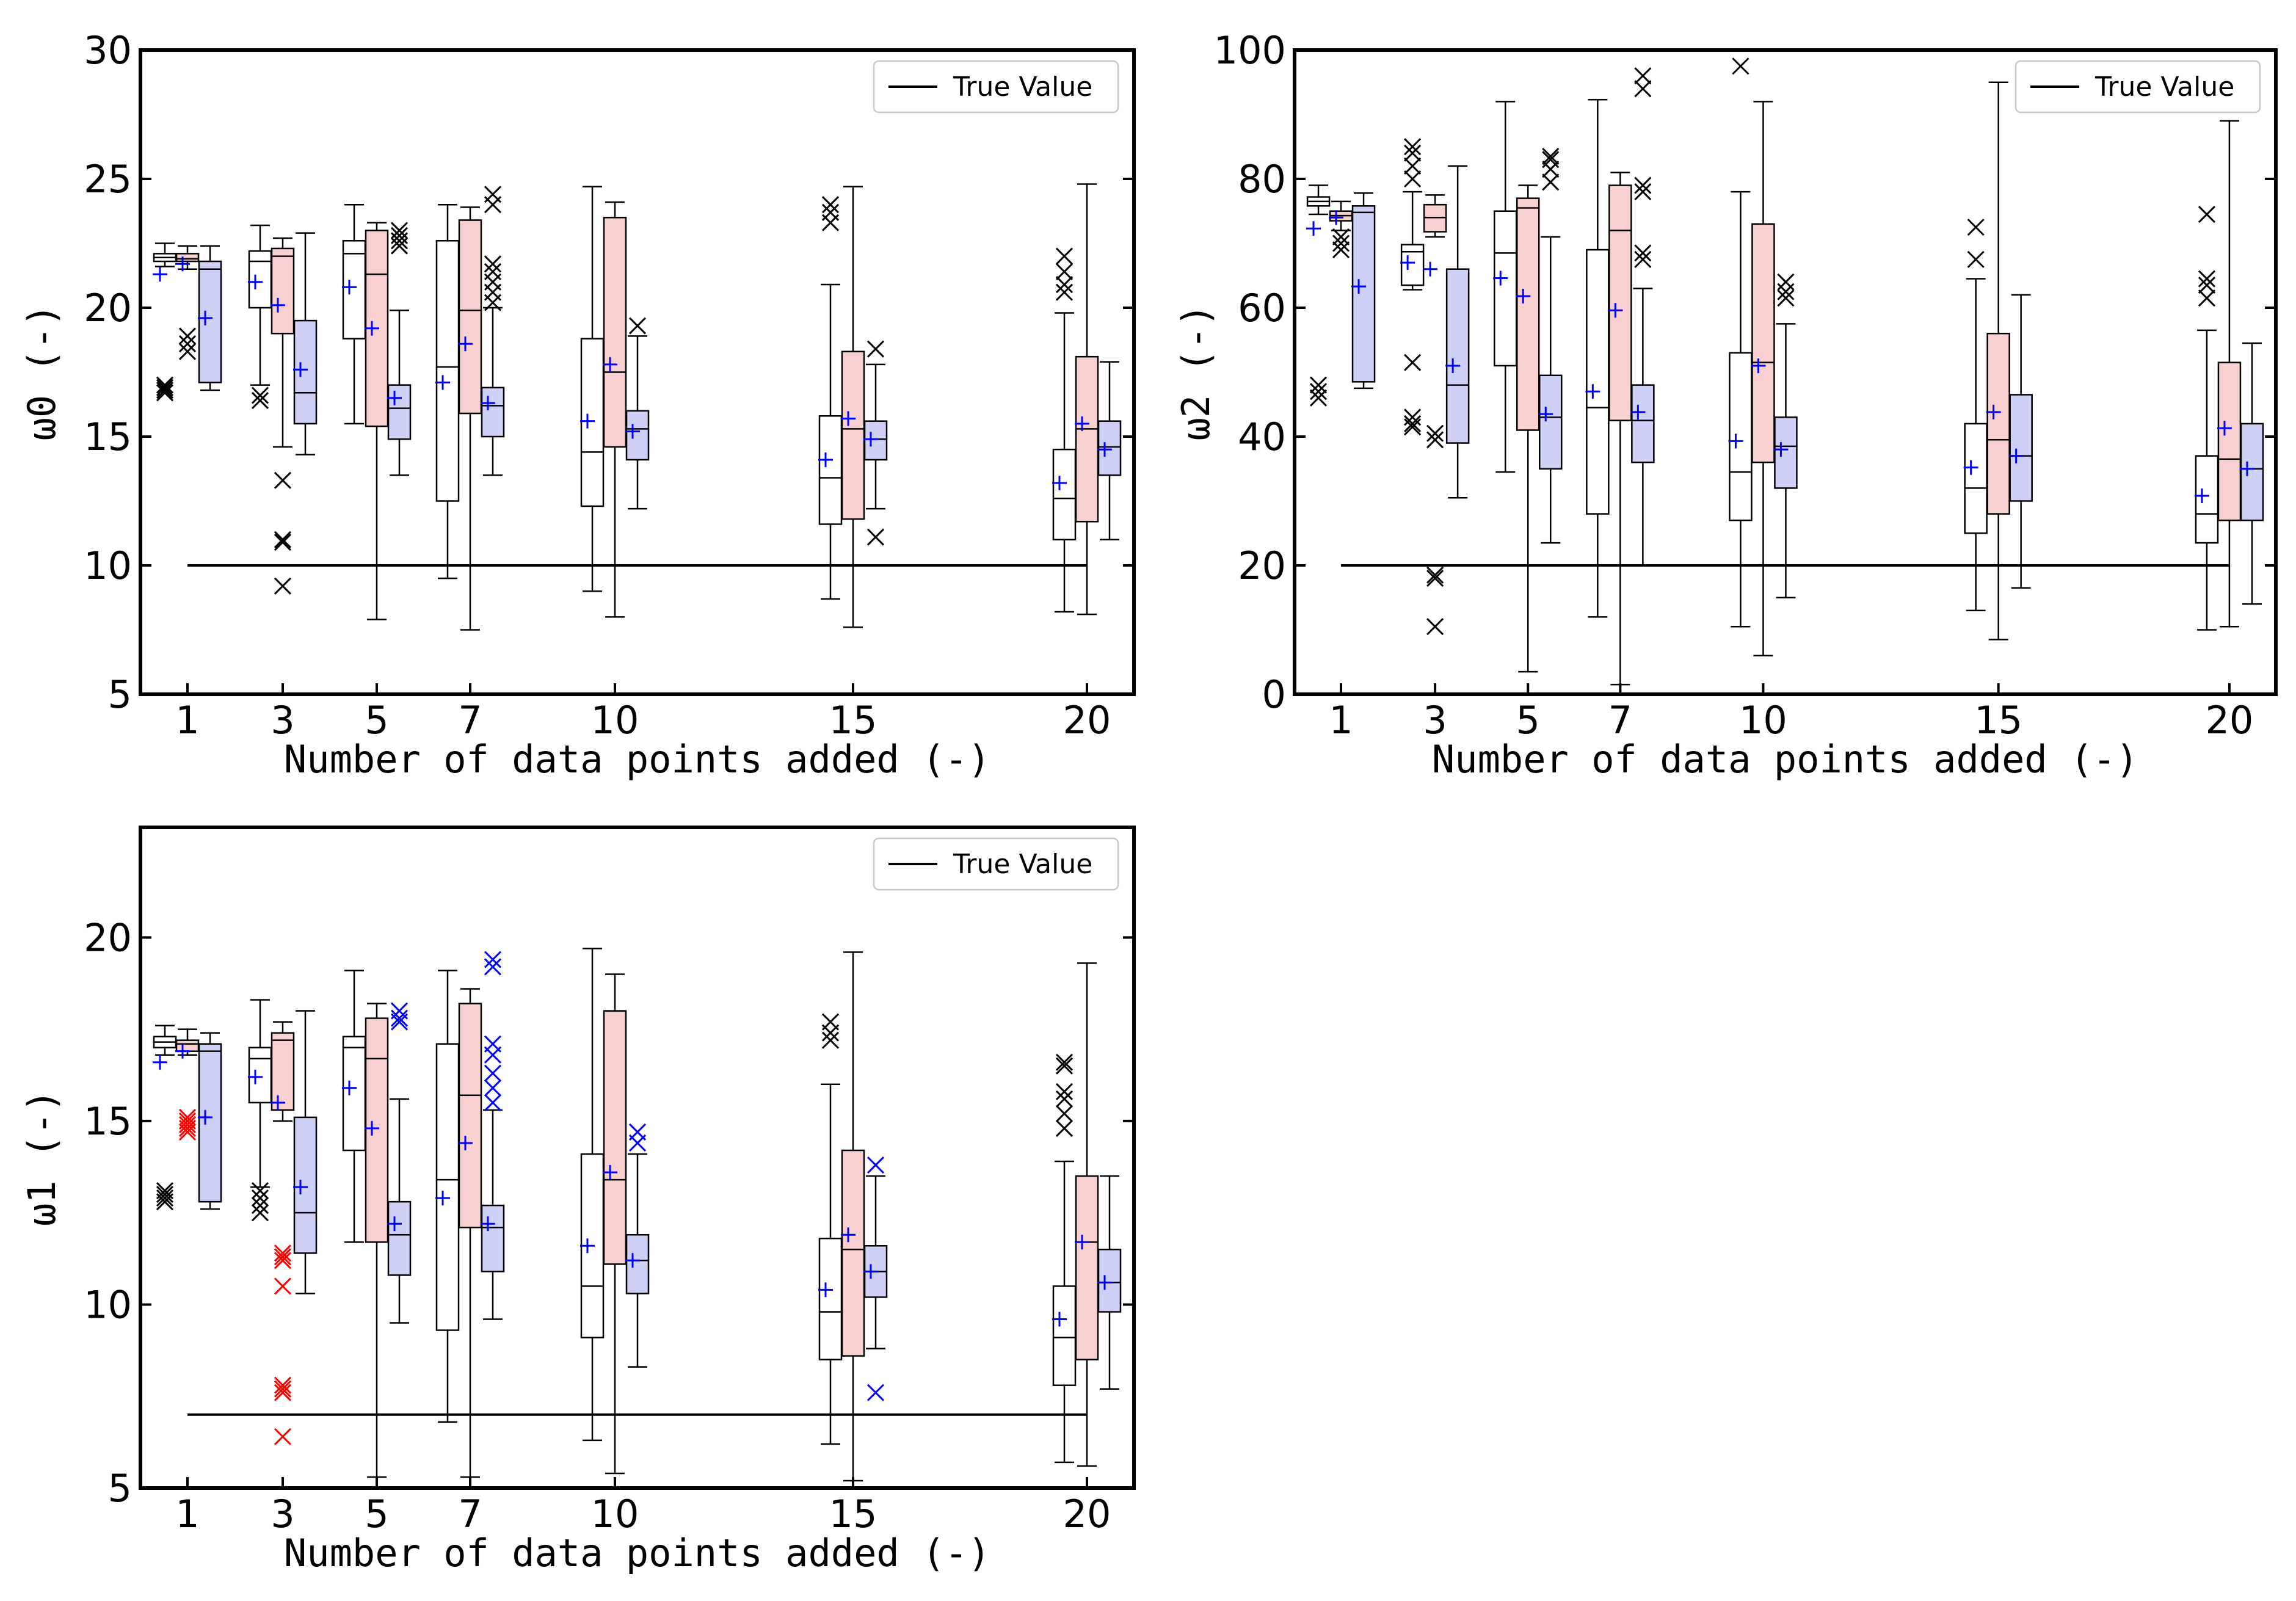  Describe the element at coordinates (188, 302) in the screenshot. I see `box-series-red-x1` at that location.